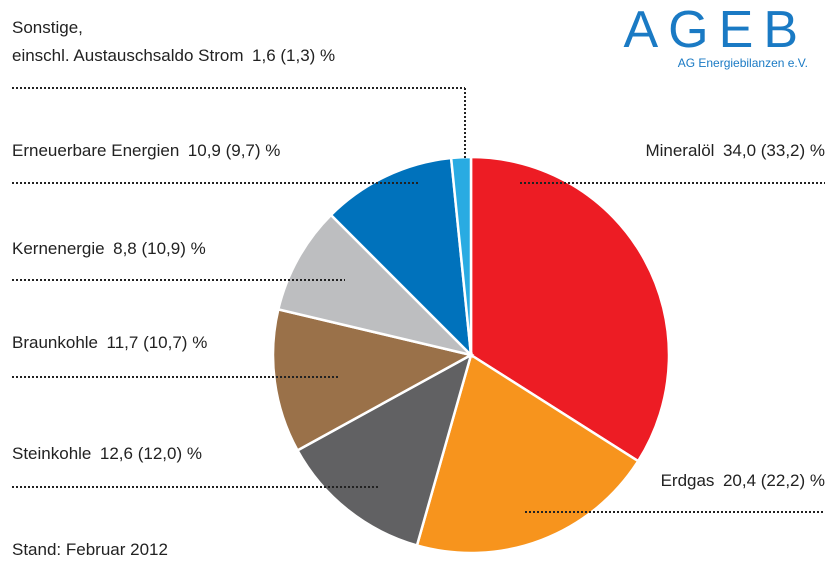 This screenshot has width=828, height=576. What do you see at coordinates (109, 249) in the screenshot?
I see `slice-label: Kernenergie 8,8 (10,9) %` at bounding box center [109, 249].